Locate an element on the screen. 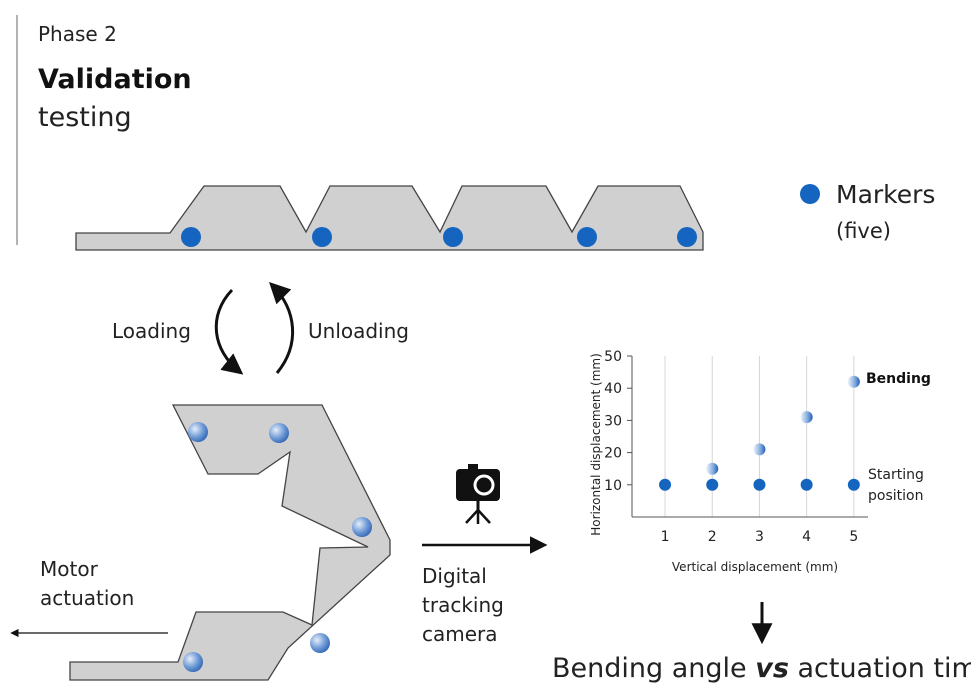 The image size is (971, 687). chart-y-axis-label: Horizontal displacement (mm) is located at coordinates (596, 444).